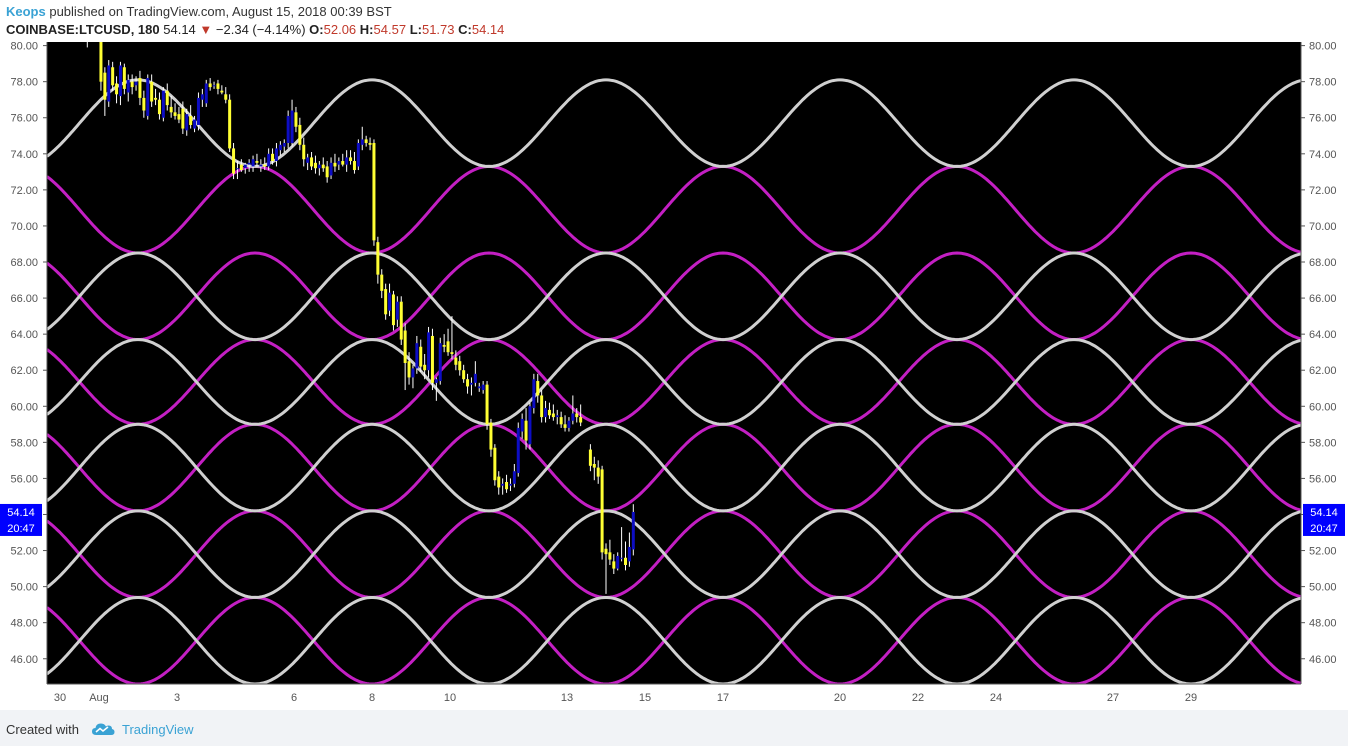 Image resolution: width=1348 pixels, height=746 pixels. I want to click on y-tick-label-left: 72.00, so click(24, 191).